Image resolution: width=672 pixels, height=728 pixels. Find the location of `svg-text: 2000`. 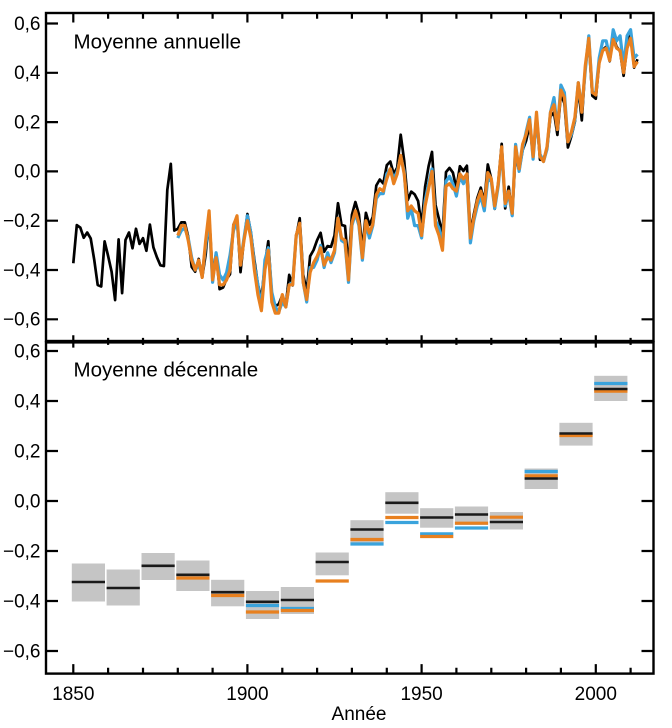

svg-text: 2000 is located at coordinates (596, 694).